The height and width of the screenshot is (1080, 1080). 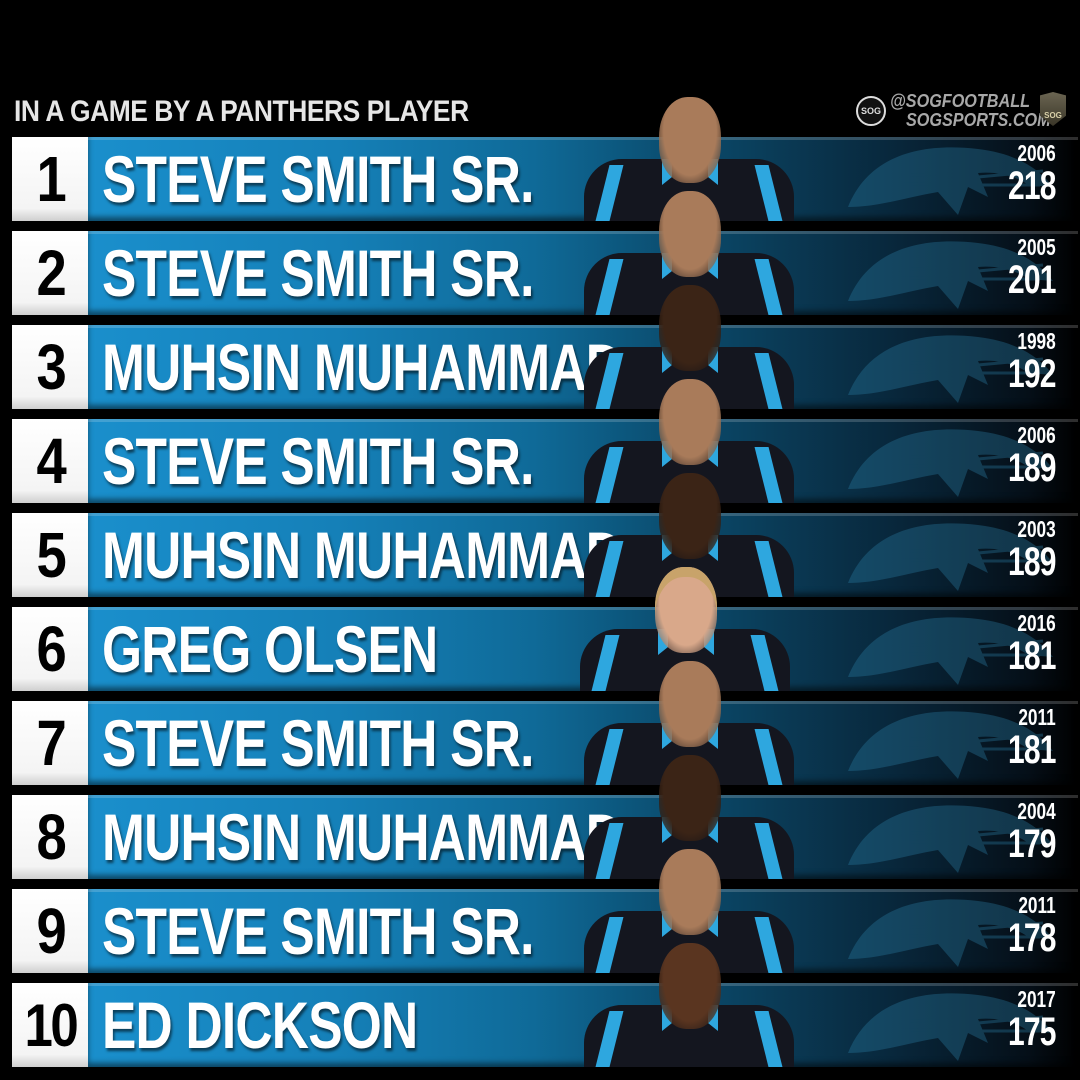 I want to click on player-name: GREG OLSEN, so click(x=270, y=649).